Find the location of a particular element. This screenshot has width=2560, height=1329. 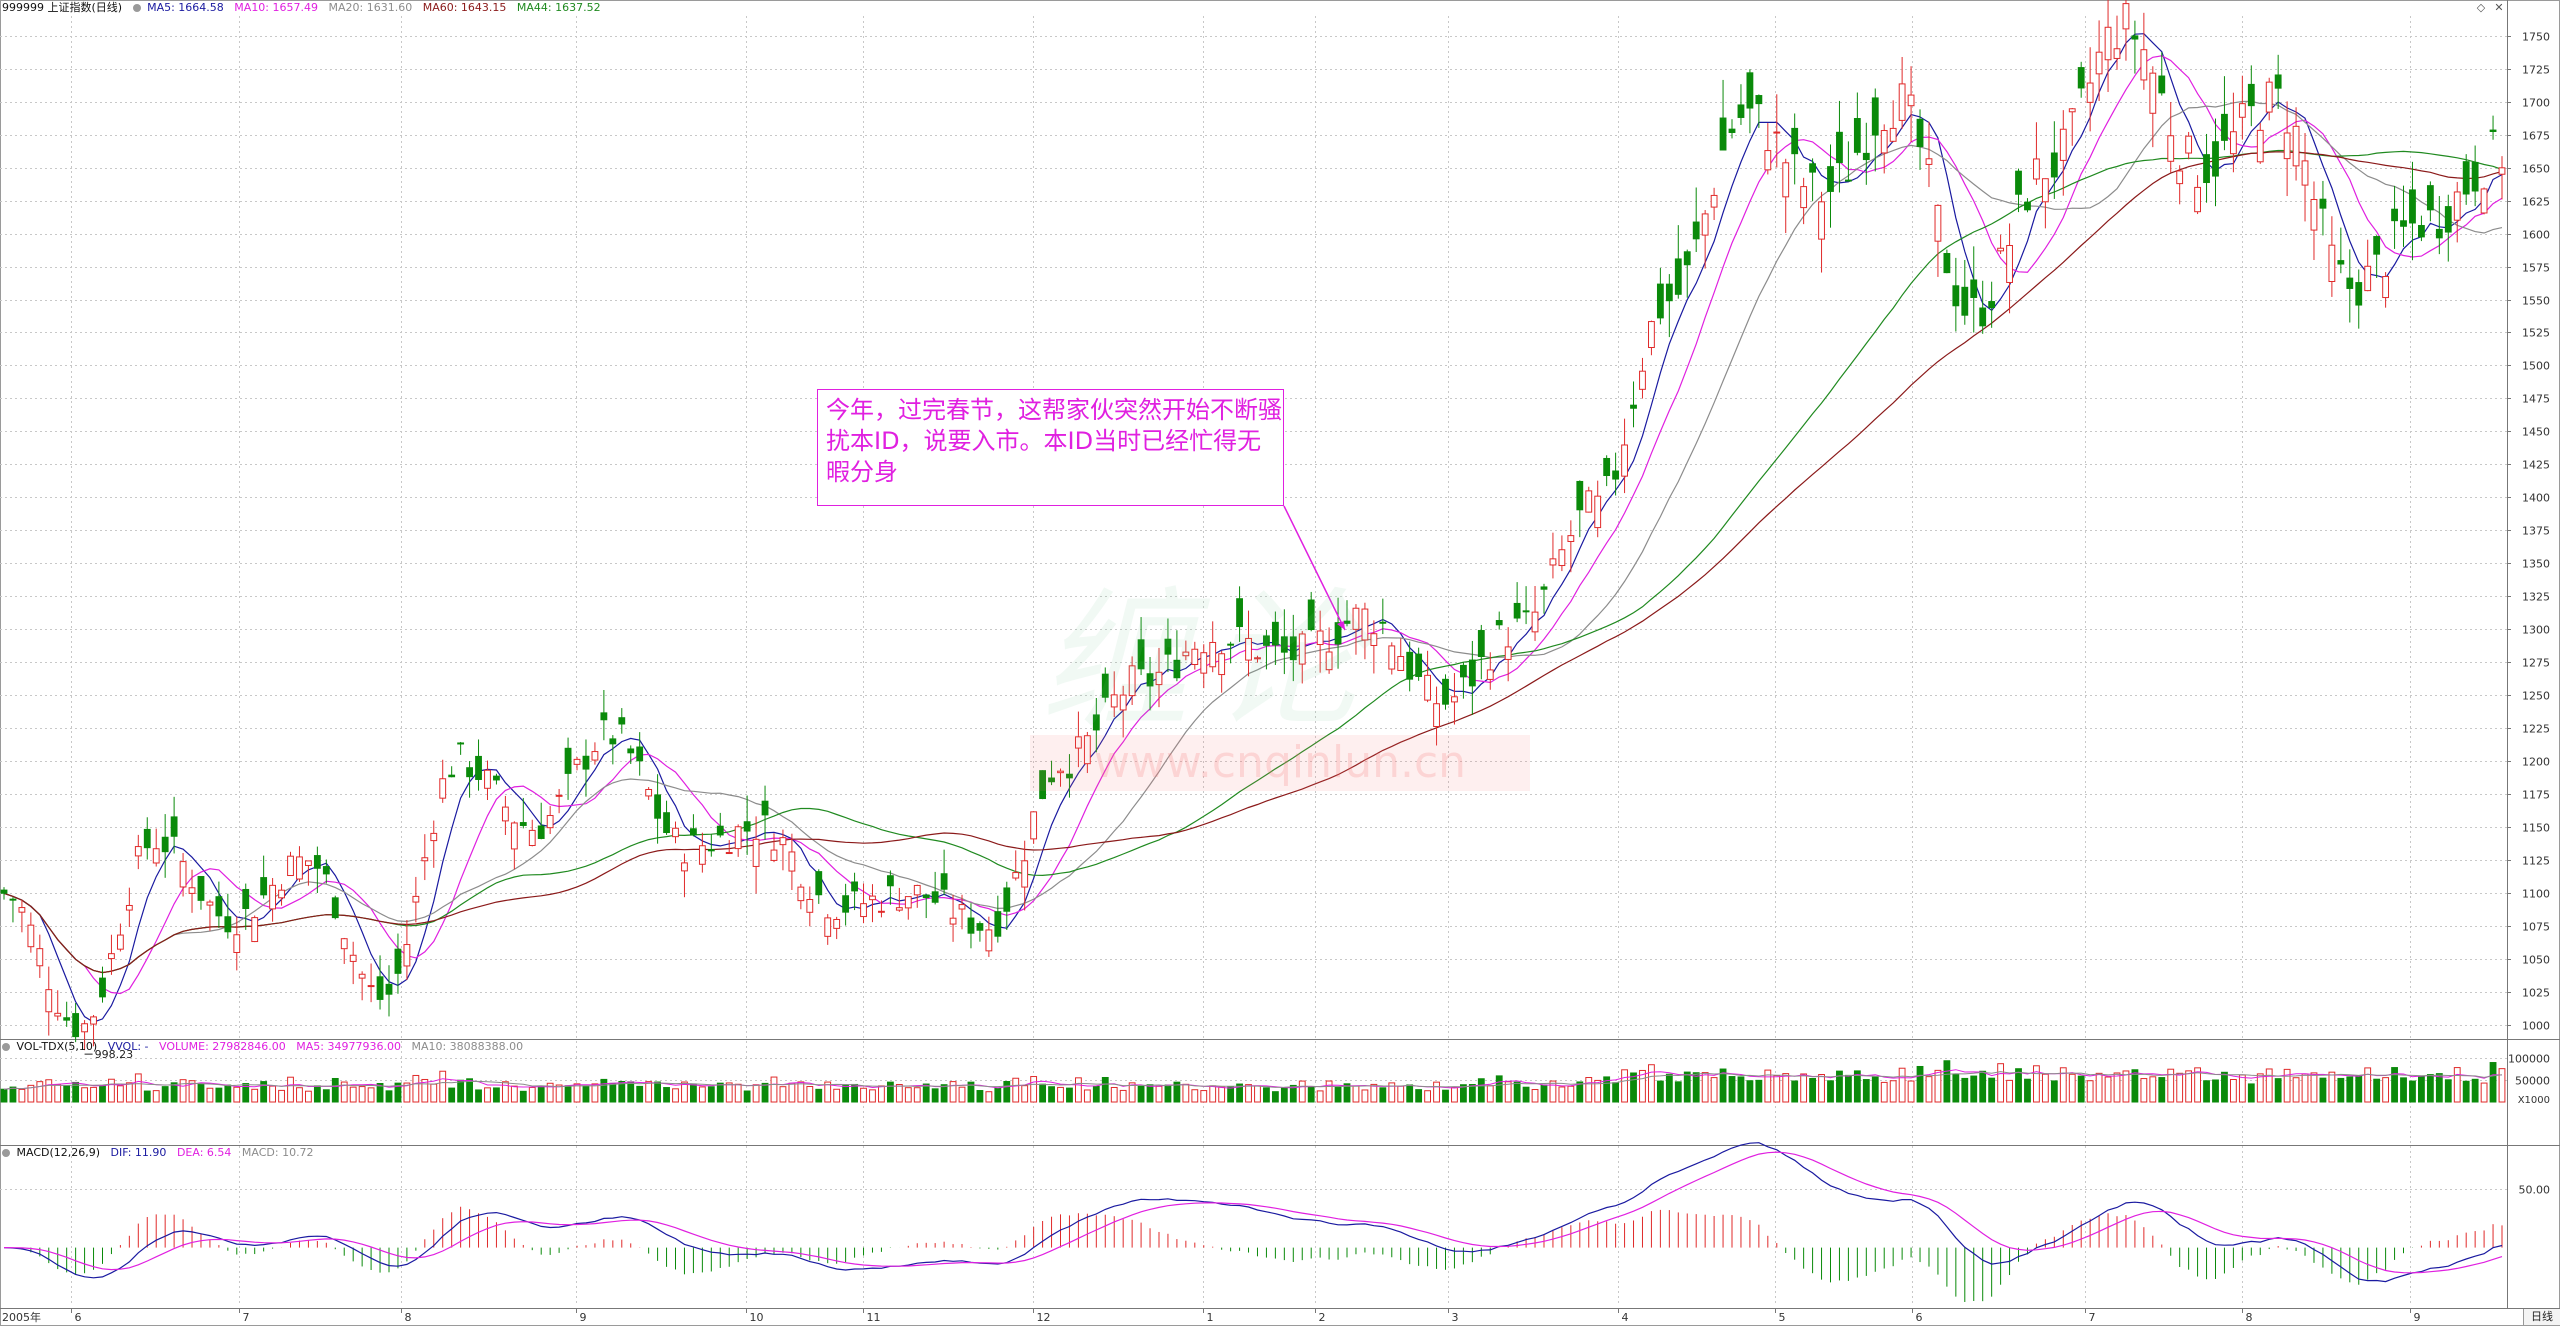

period-button: 日线 is located at coordinates (2541, 1317).